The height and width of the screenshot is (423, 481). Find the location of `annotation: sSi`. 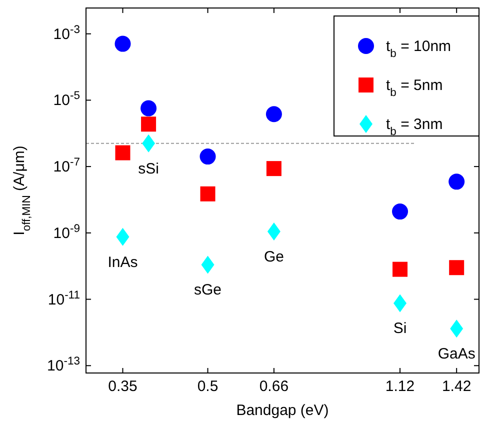

annotation: sSi is located at coordinates (148, 169).